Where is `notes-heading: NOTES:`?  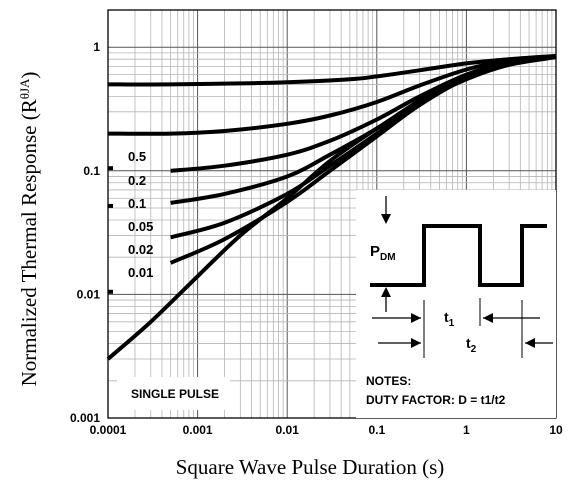 notes-heading: NOTES: is located at coordinates (388, 381).